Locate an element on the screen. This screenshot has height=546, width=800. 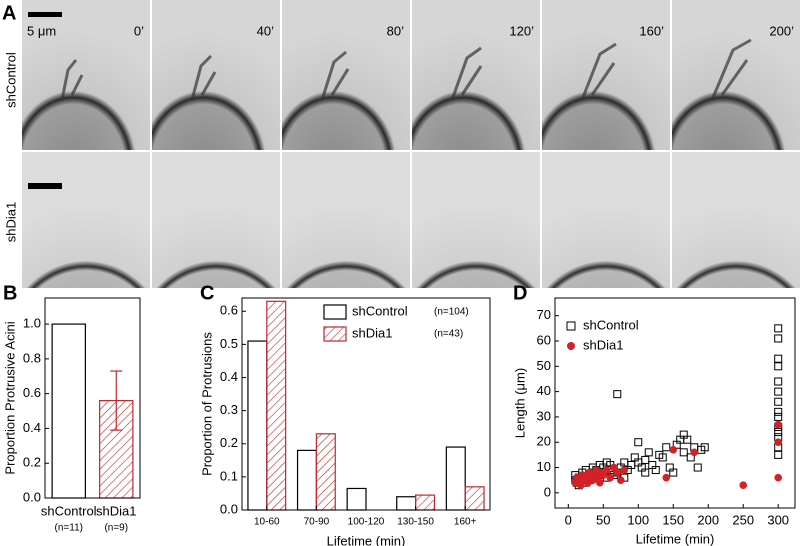
y-tick-label: 60 is located at coordinates (544, 339).